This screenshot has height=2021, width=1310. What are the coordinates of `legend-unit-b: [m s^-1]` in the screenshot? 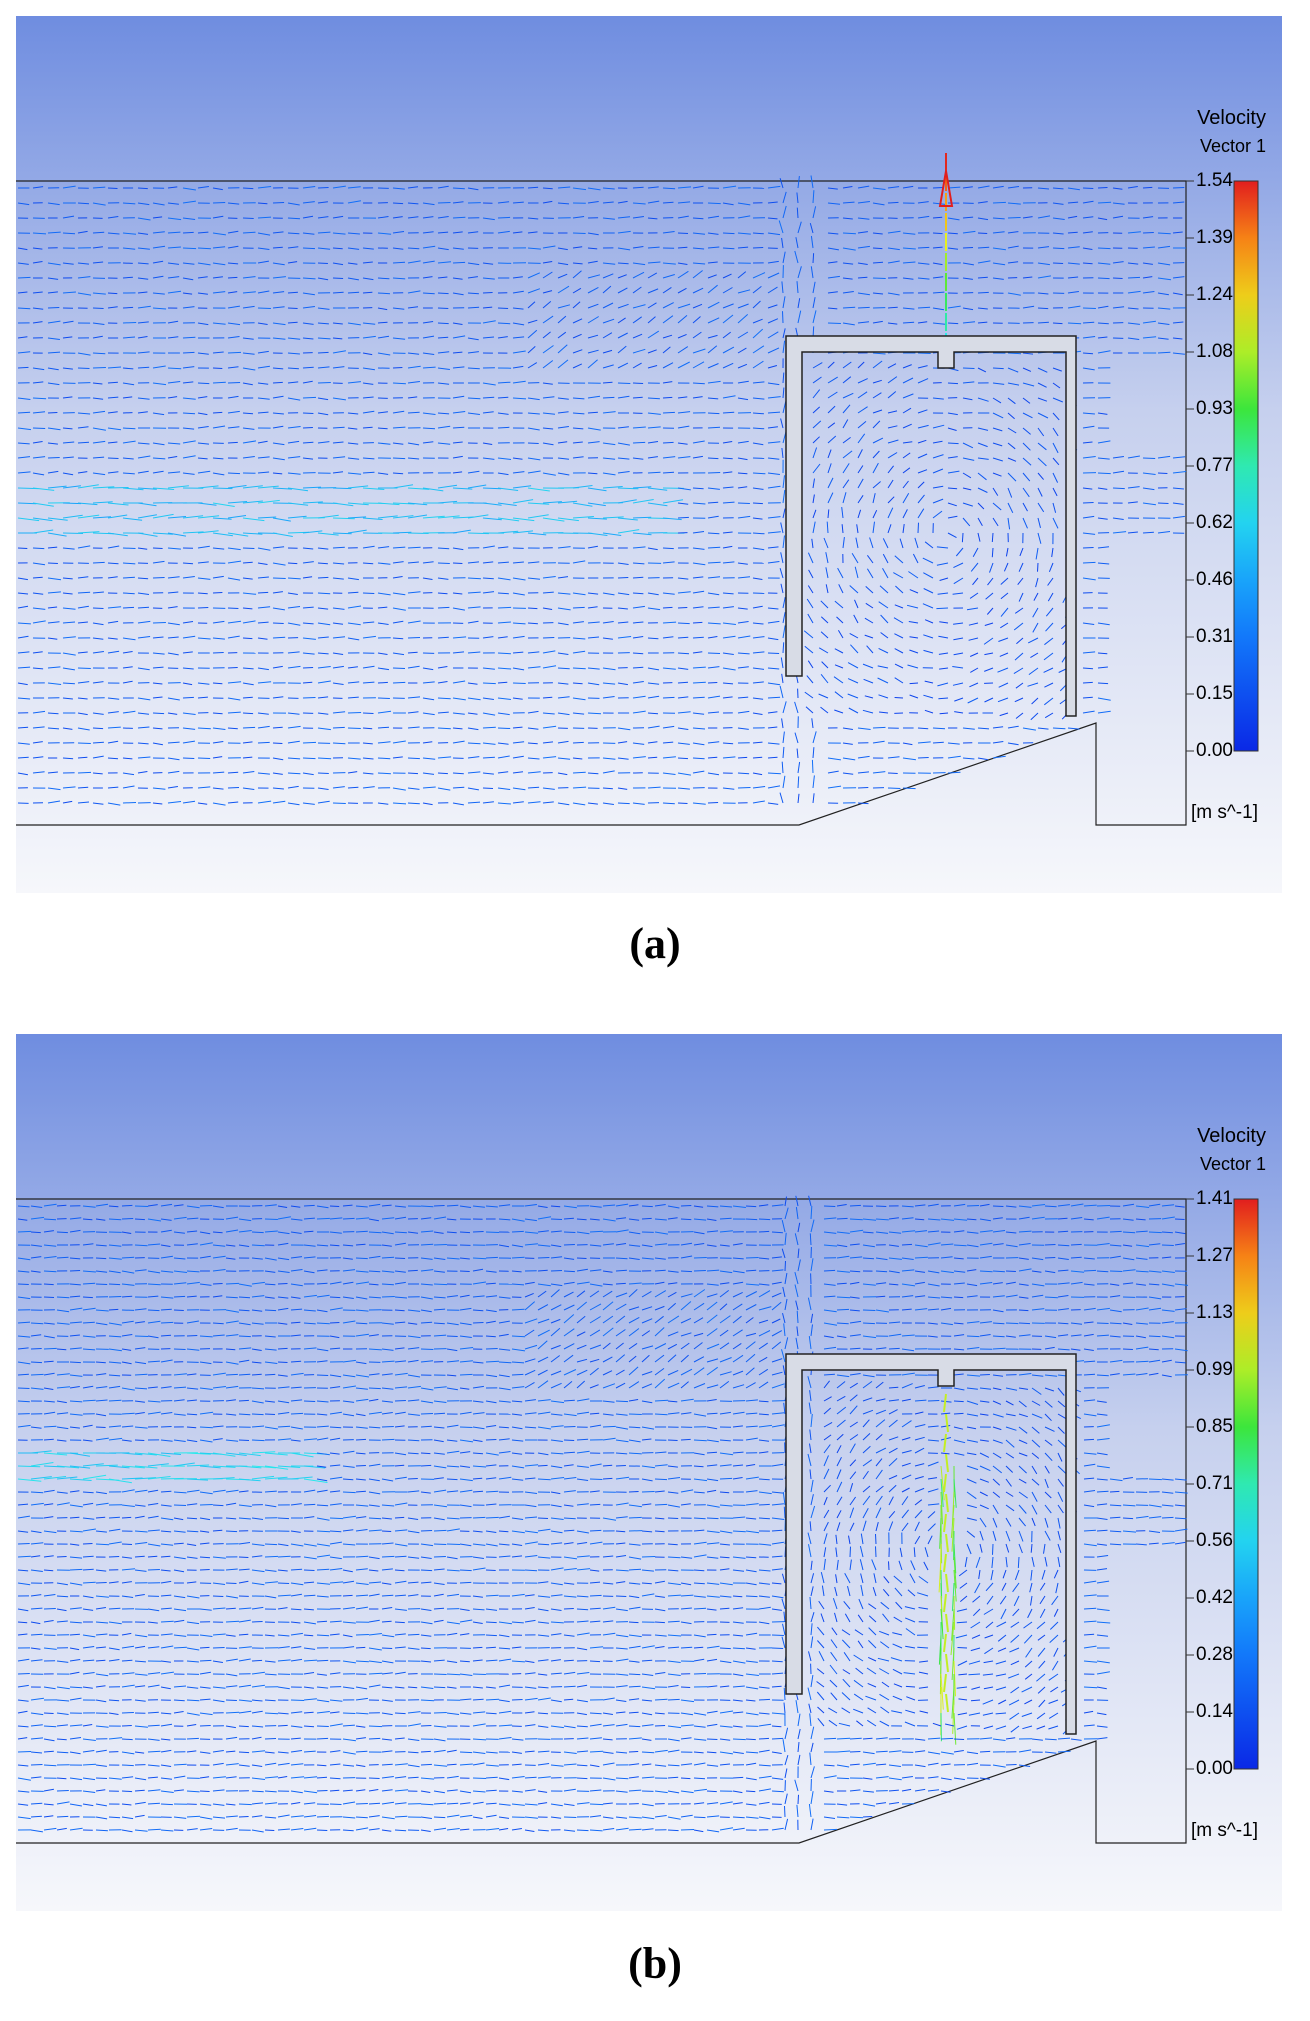 It's located at (1224, 1830).